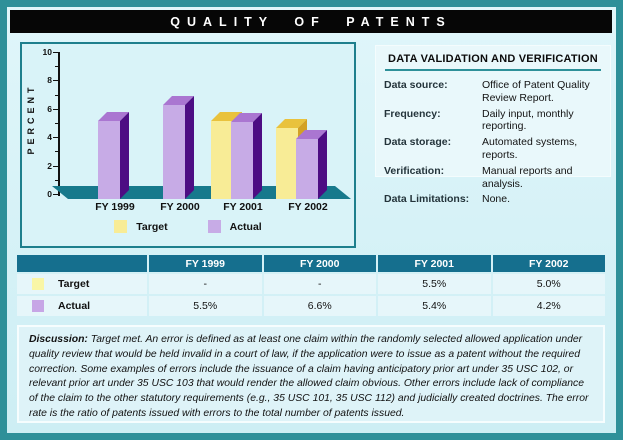 Image resolution: width=623 pixels, height=440 pixels. I want to click on validation-label: Data source:, so click(416, 85).